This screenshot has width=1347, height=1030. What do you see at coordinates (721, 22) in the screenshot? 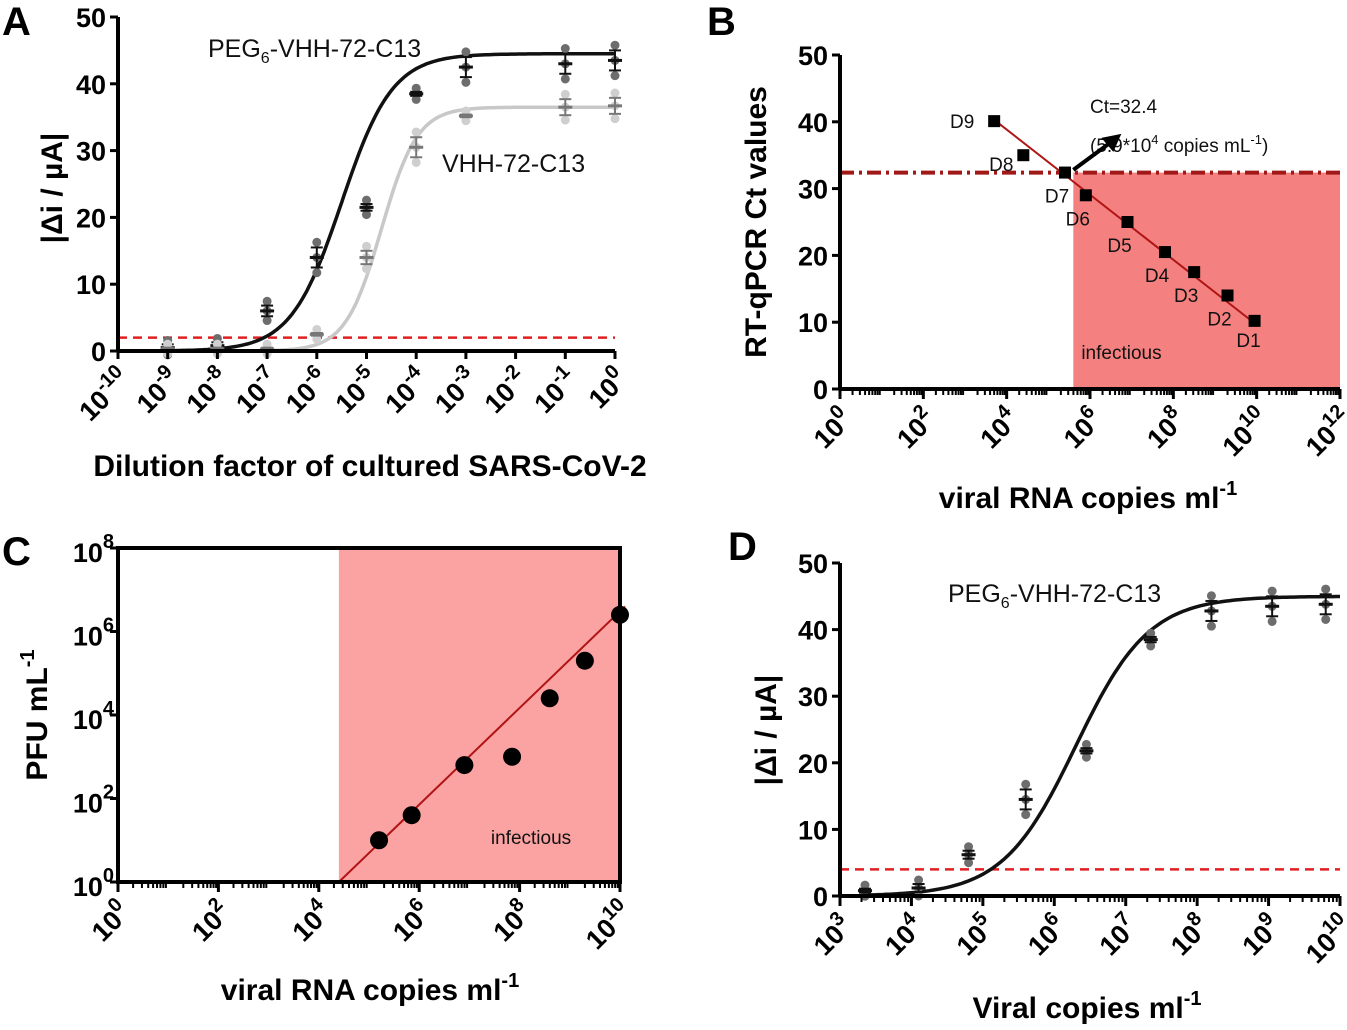
I see `panel-label-b: B` at bounding box center [721, 22].